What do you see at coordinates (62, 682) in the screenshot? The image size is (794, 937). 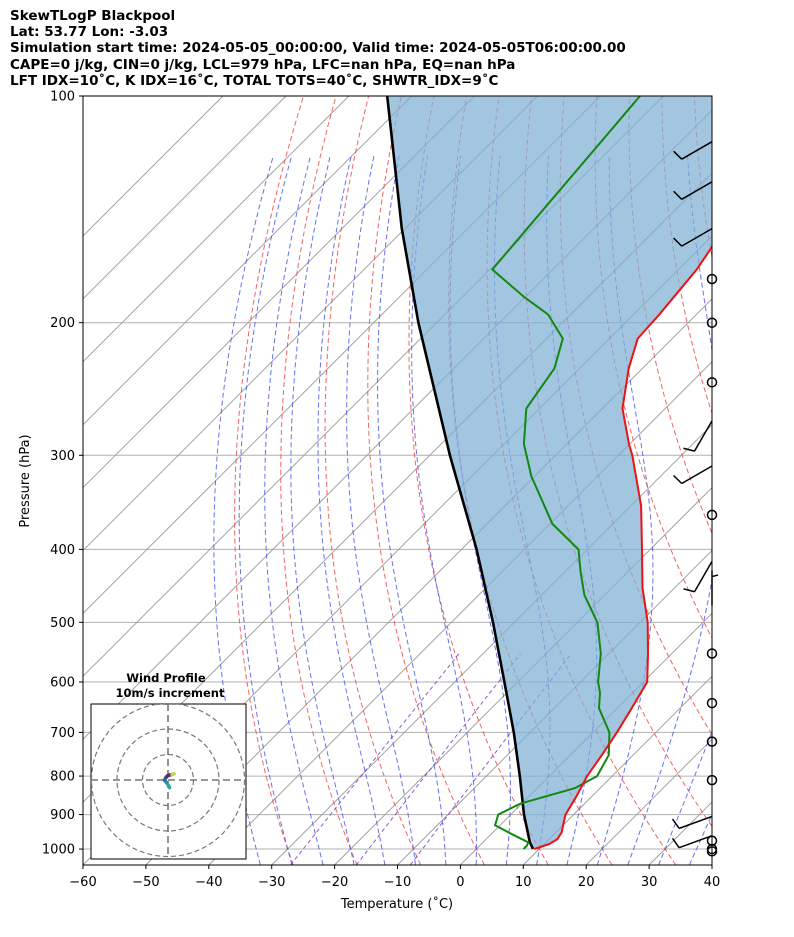 I see `y-tick-label: 600` at bounding box center [62, 682].